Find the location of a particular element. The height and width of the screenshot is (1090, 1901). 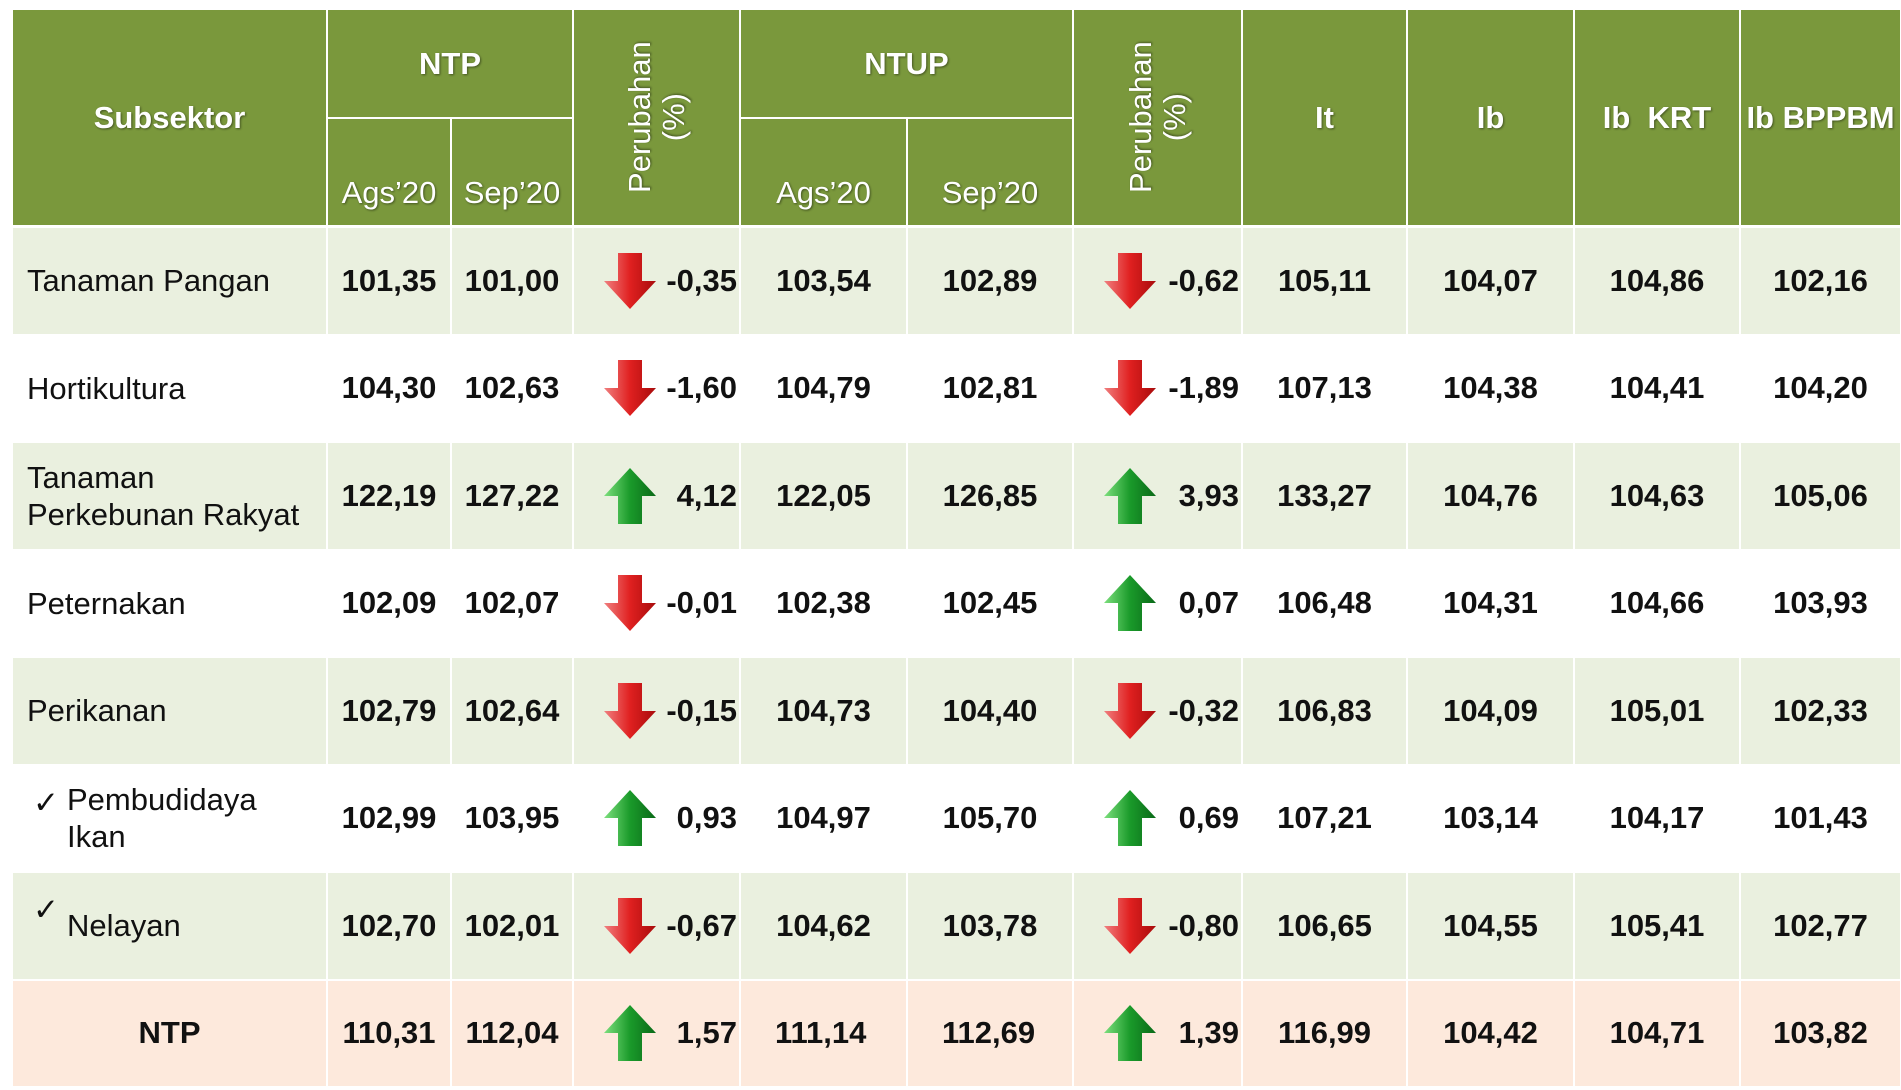

cell: 104,73 is located at coordinates (823, 711).